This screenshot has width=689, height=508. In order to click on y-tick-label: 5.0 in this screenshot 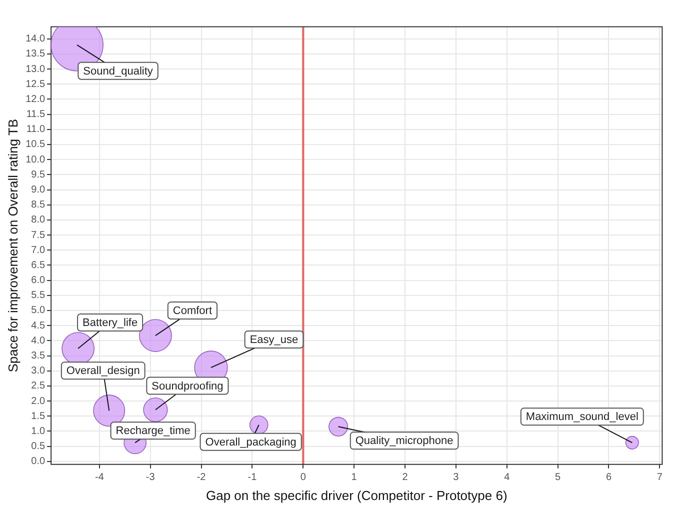, I will do `click(38, 310)`.